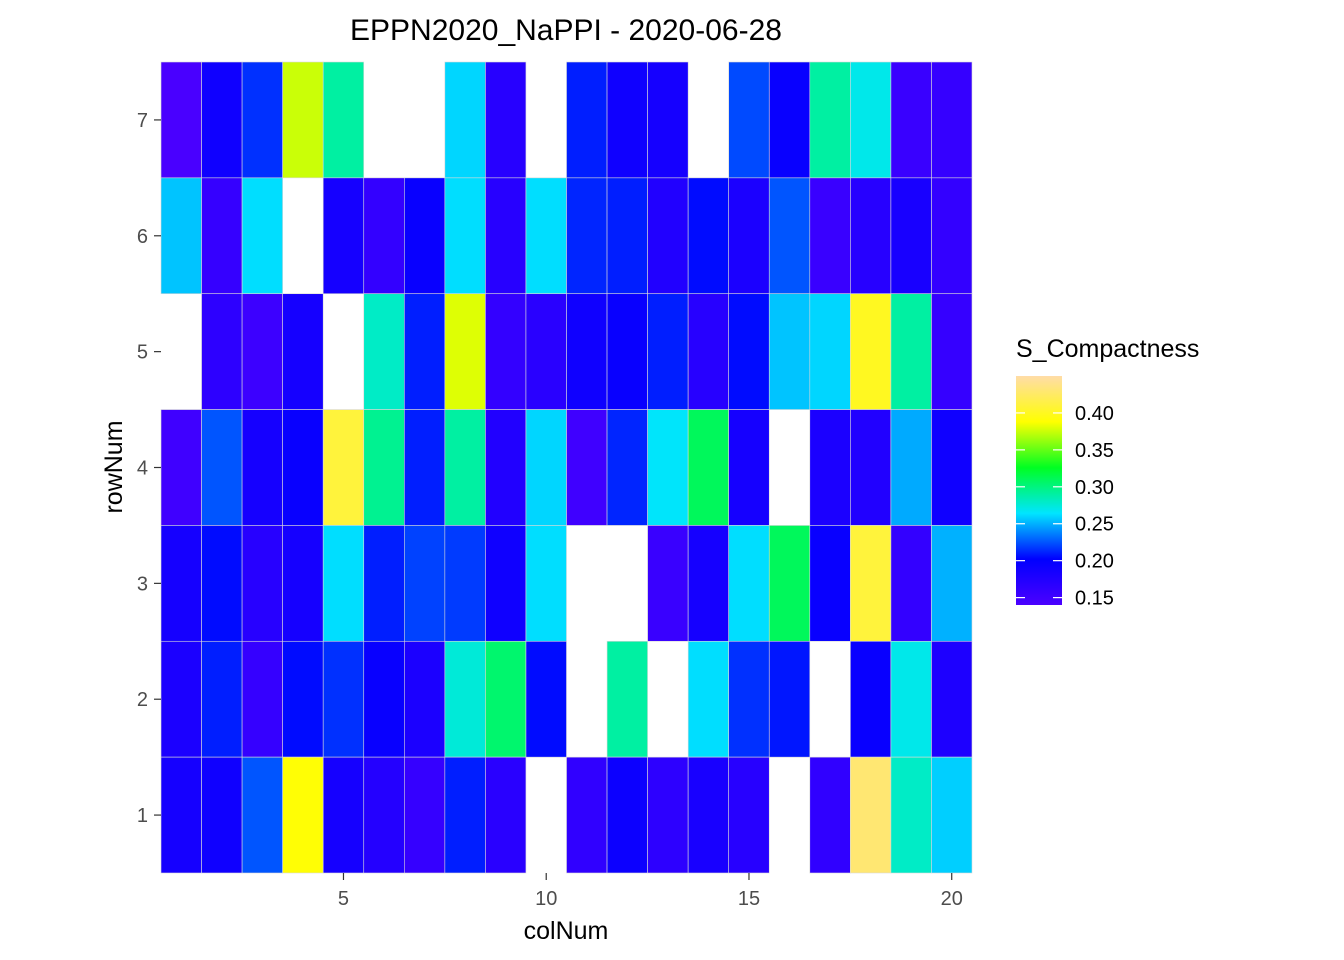  I want to click on heatmap-cell-r3-c10, so click(546, 583).